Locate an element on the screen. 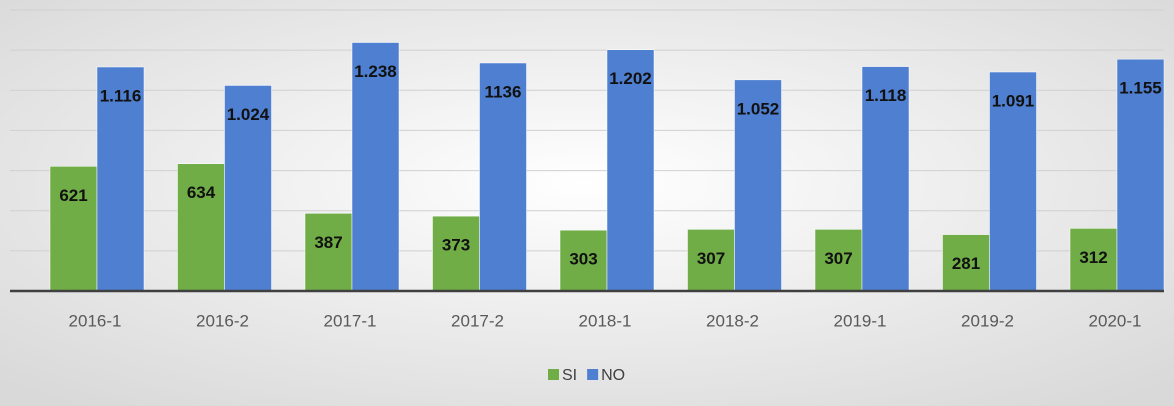 This screenshot has height=406, width=1174. data-label: 1.155 is located at coordinates (1140, 88).